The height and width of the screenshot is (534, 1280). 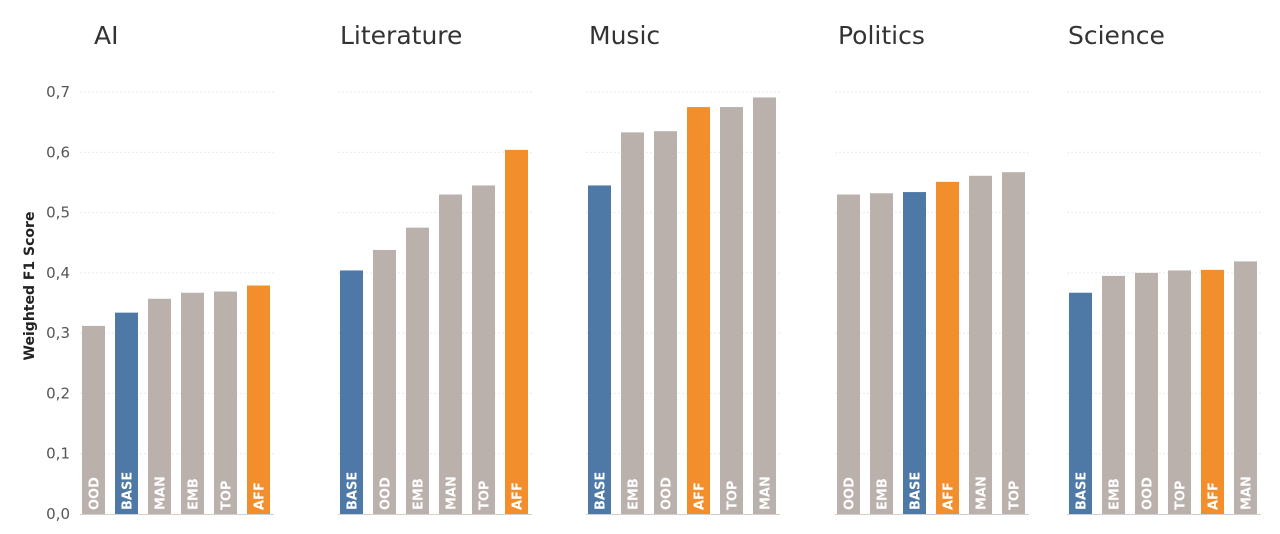 I want to click on panel-title: Music, so click(x=624, y=35).